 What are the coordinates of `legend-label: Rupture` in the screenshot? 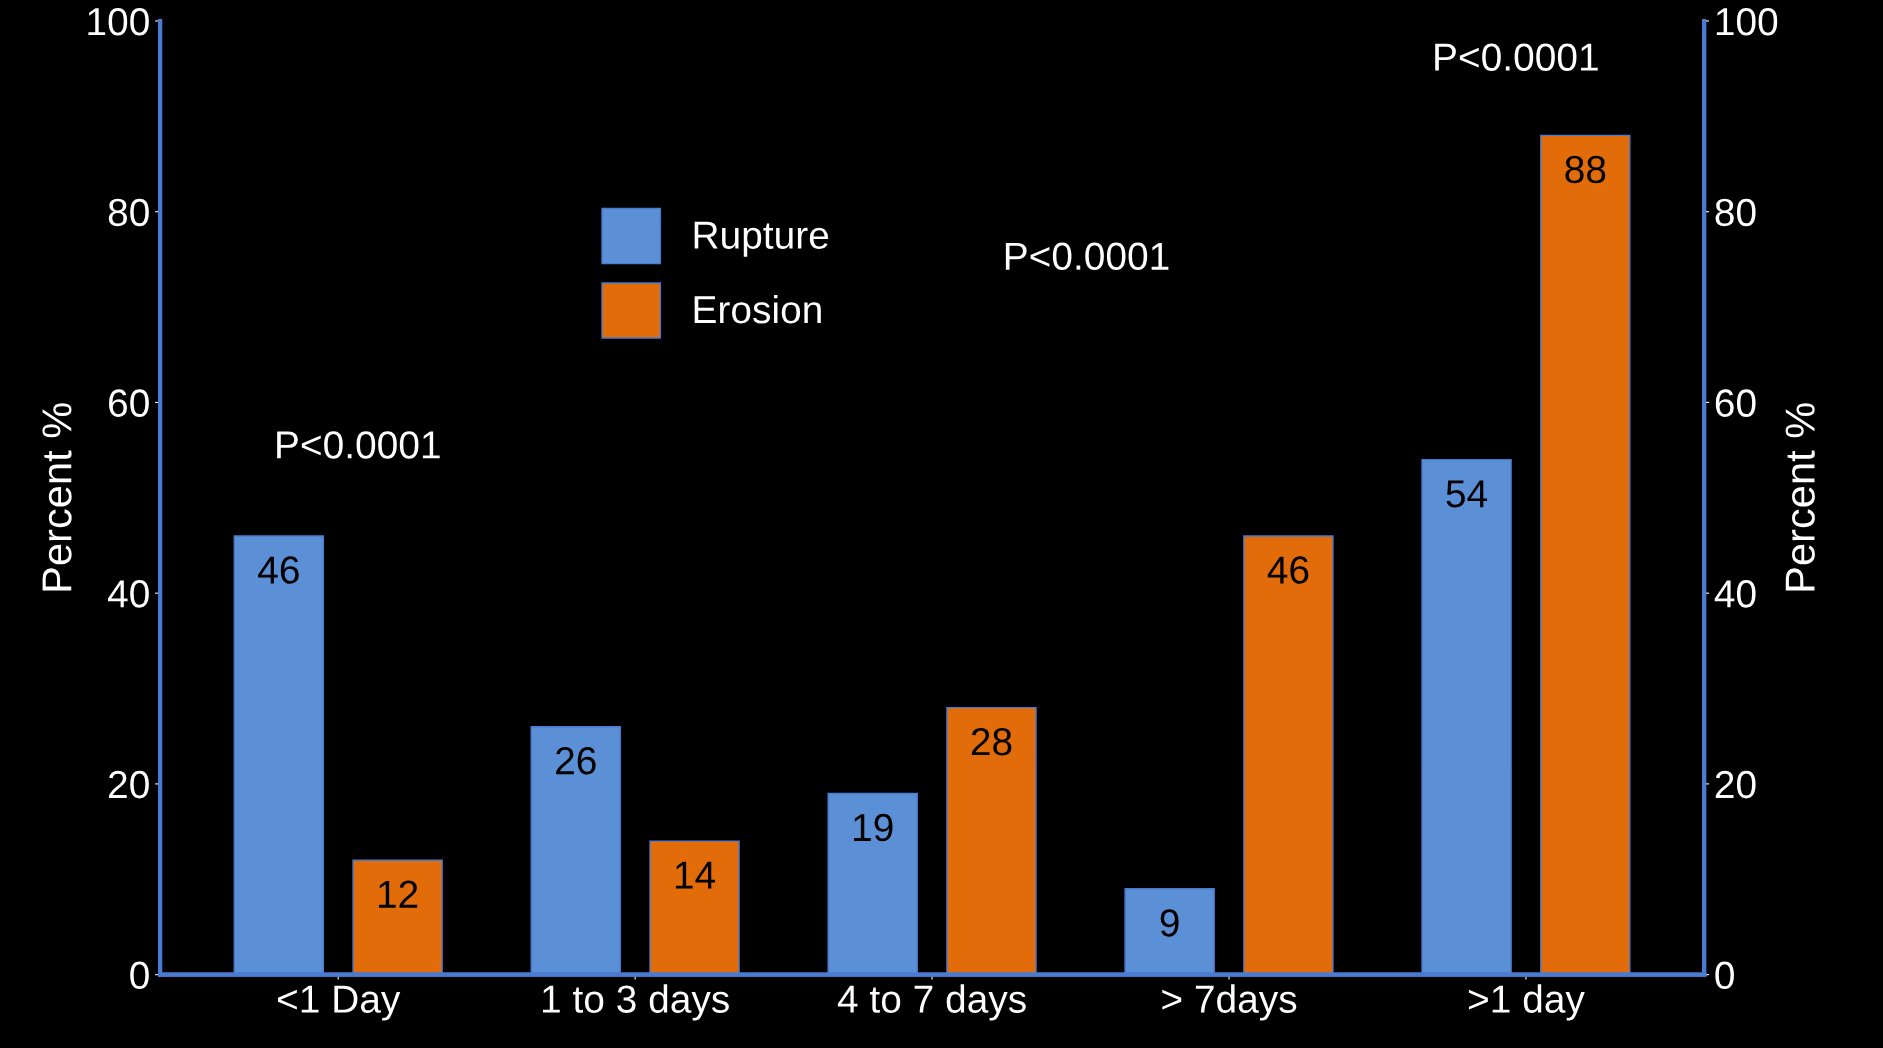 It's located at (761, 239).